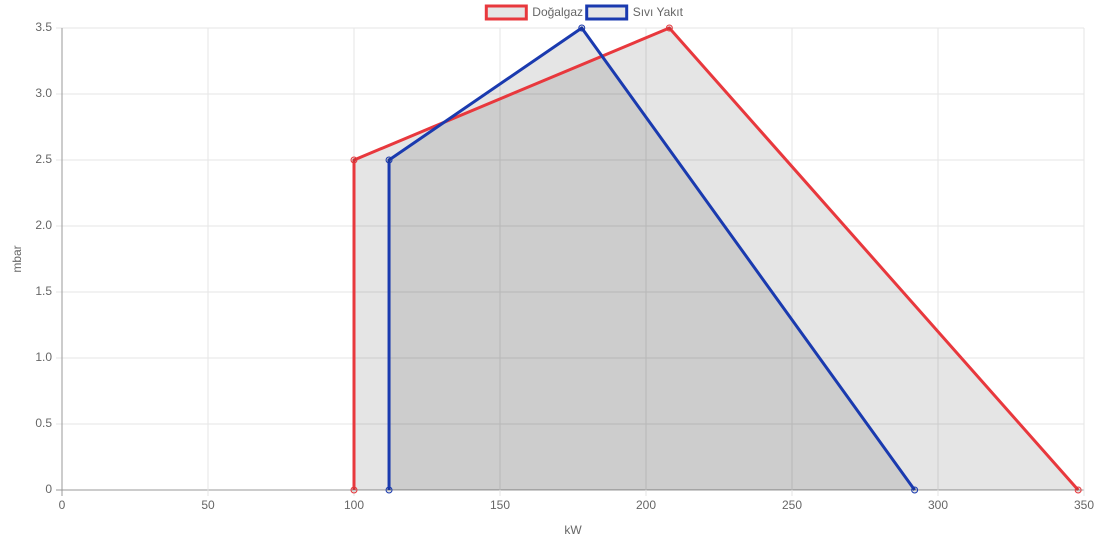  Describe the element at coordinates (43, 93) in the screenshot. I see `y-tick-label: 3.0` at that location.